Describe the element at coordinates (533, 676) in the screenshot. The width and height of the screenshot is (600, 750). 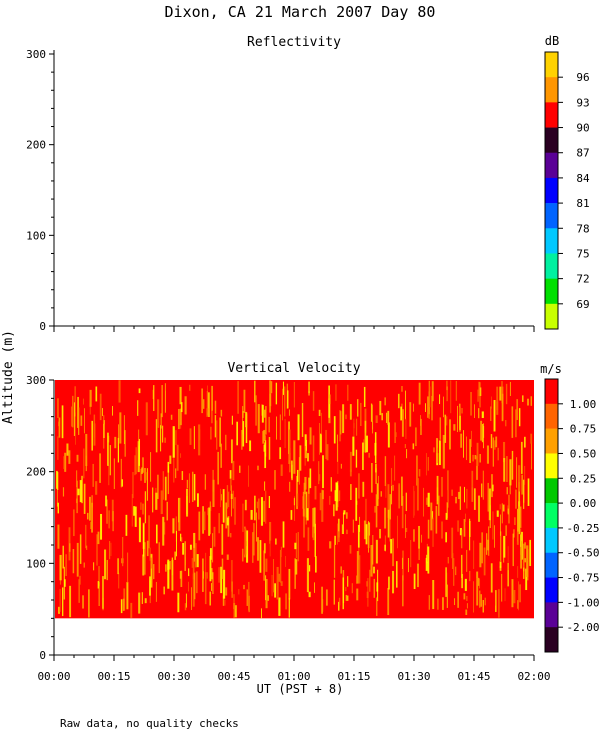
I see `x-tick-label: 02:00` at that location.